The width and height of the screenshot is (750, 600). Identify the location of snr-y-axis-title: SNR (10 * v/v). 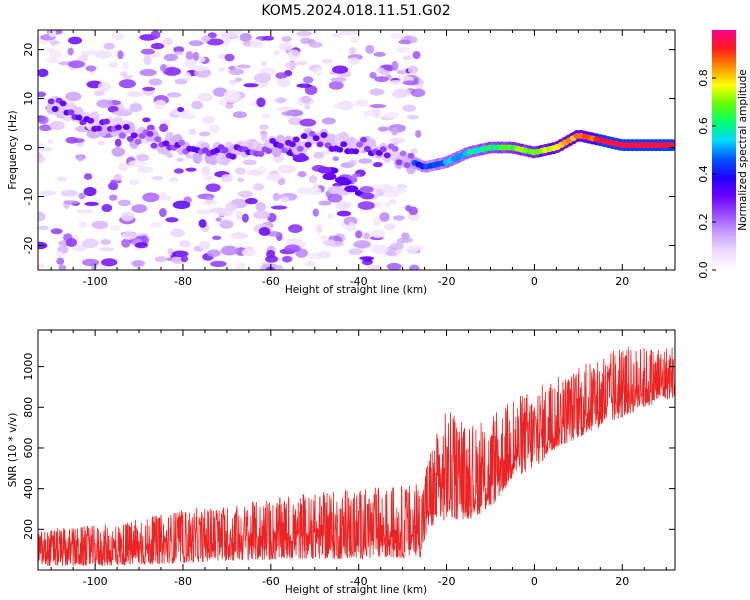
(13, 450).